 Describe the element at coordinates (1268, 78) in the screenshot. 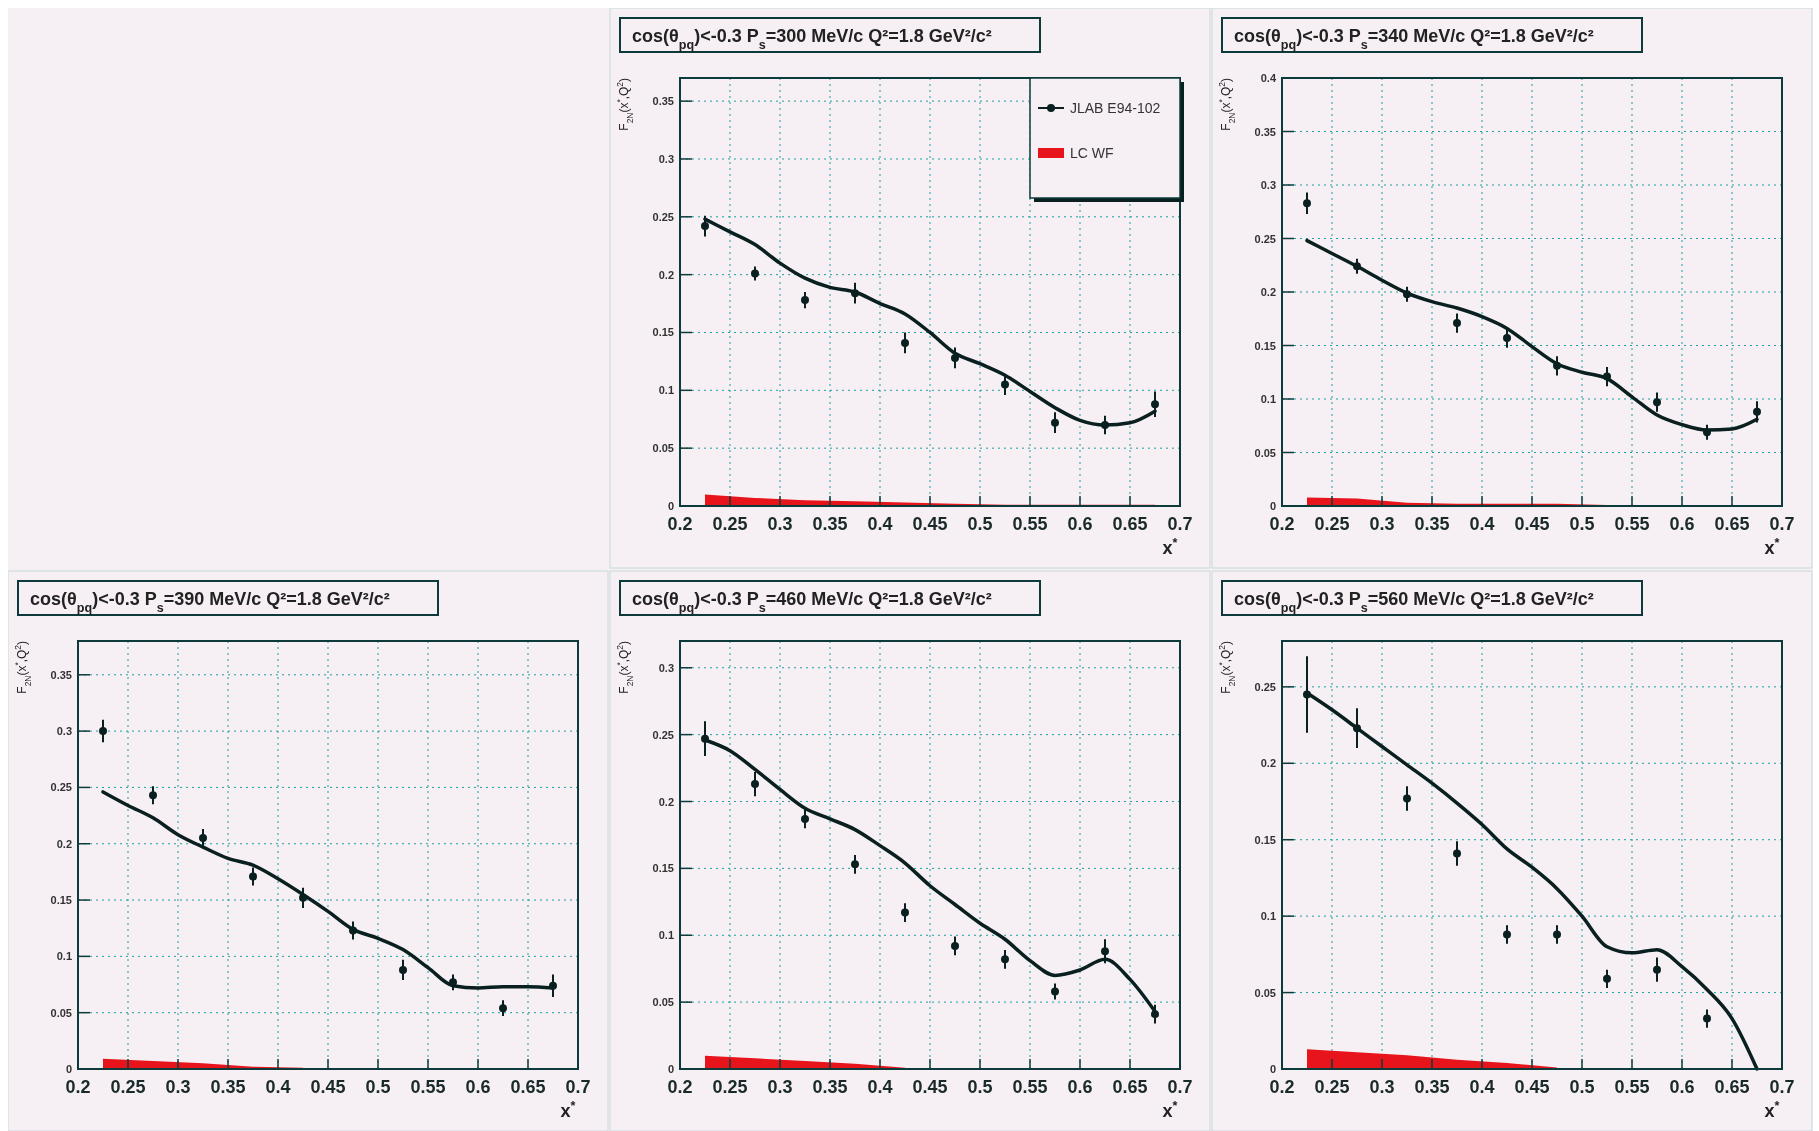

I see `y-tick-label: 0.4` at that location.